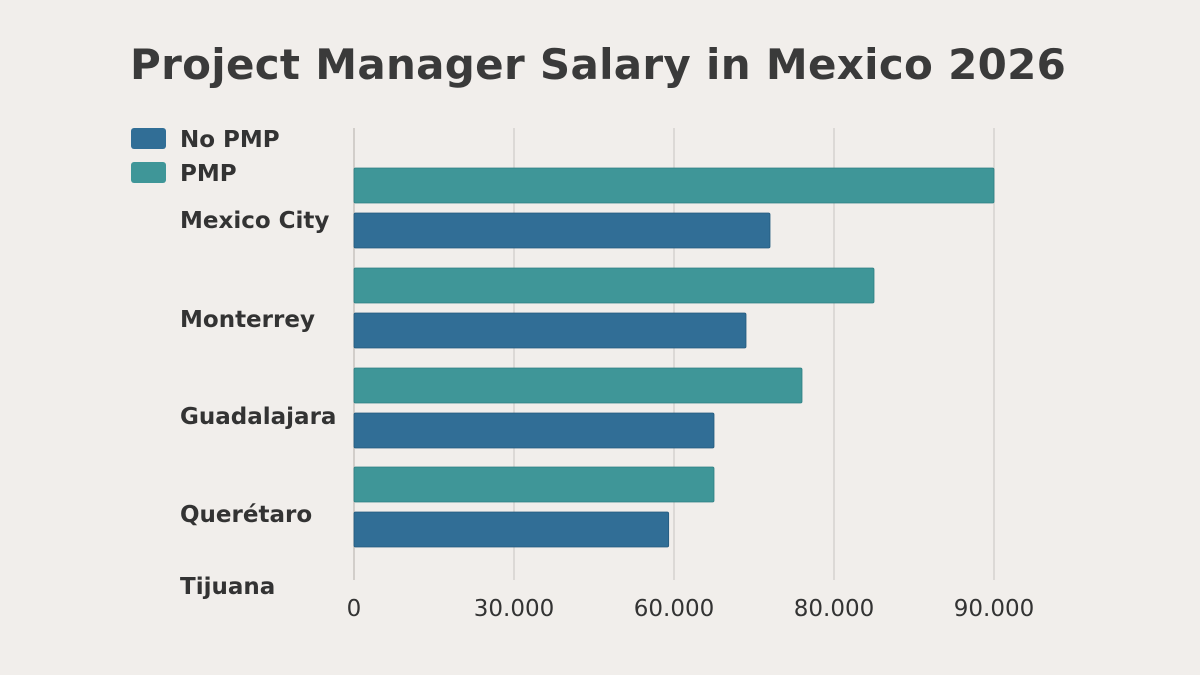  I want to click on bar-no-pmp-monterrey, so click(550, 330).